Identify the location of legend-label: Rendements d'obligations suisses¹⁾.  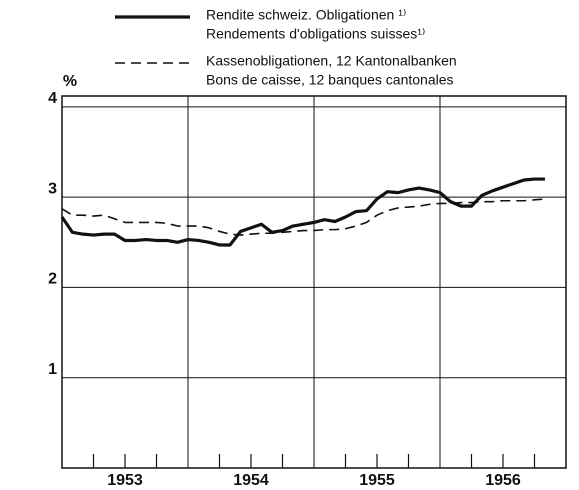
(315, 34).